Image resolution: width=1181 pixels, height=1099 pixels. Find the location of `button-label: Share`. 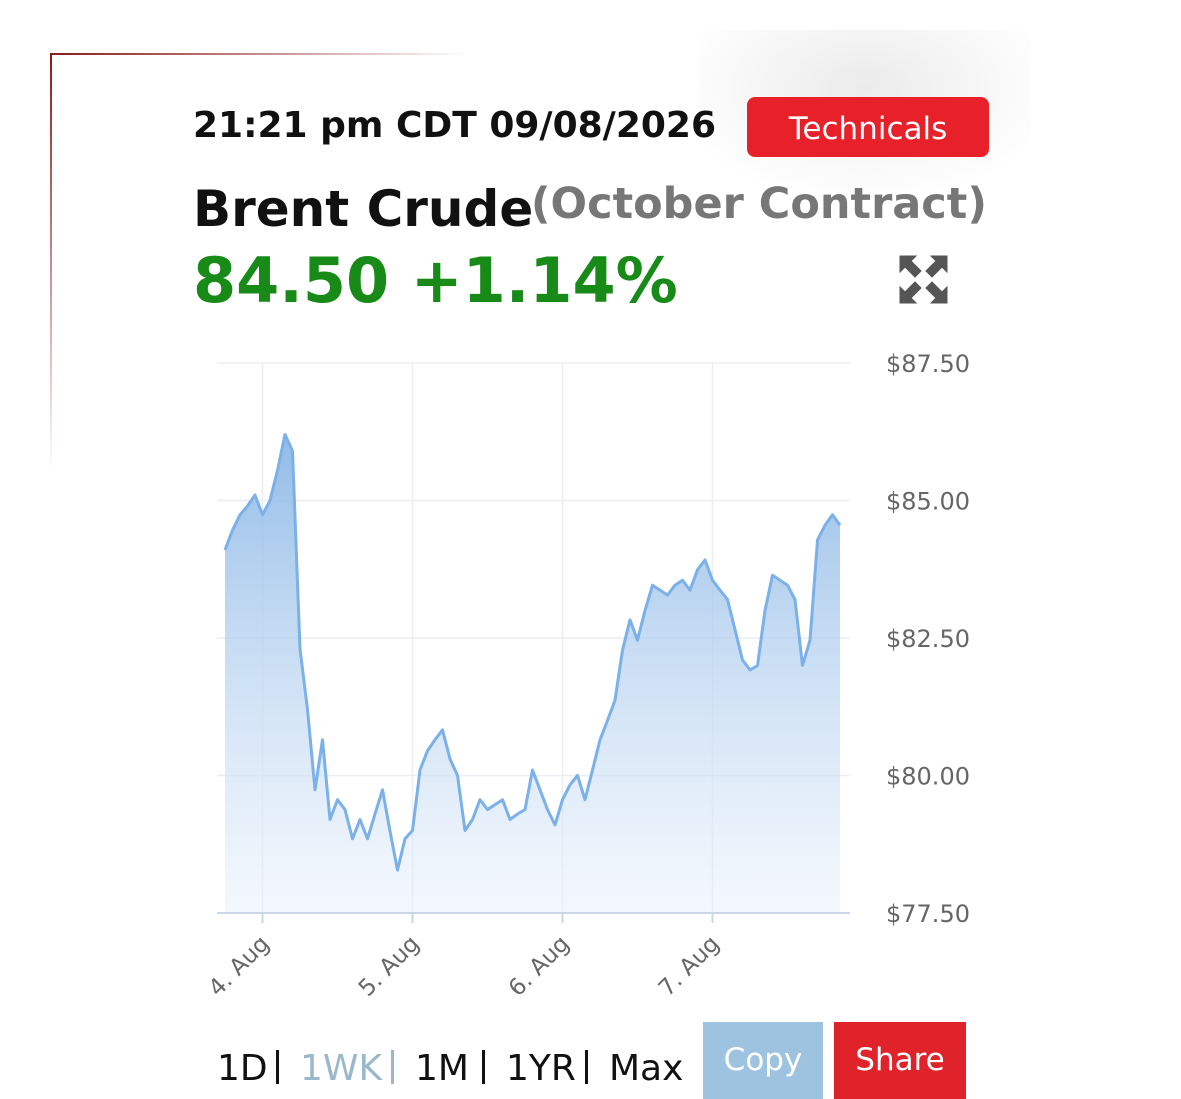

button-label: Share is located at coordinates (899, 1060).